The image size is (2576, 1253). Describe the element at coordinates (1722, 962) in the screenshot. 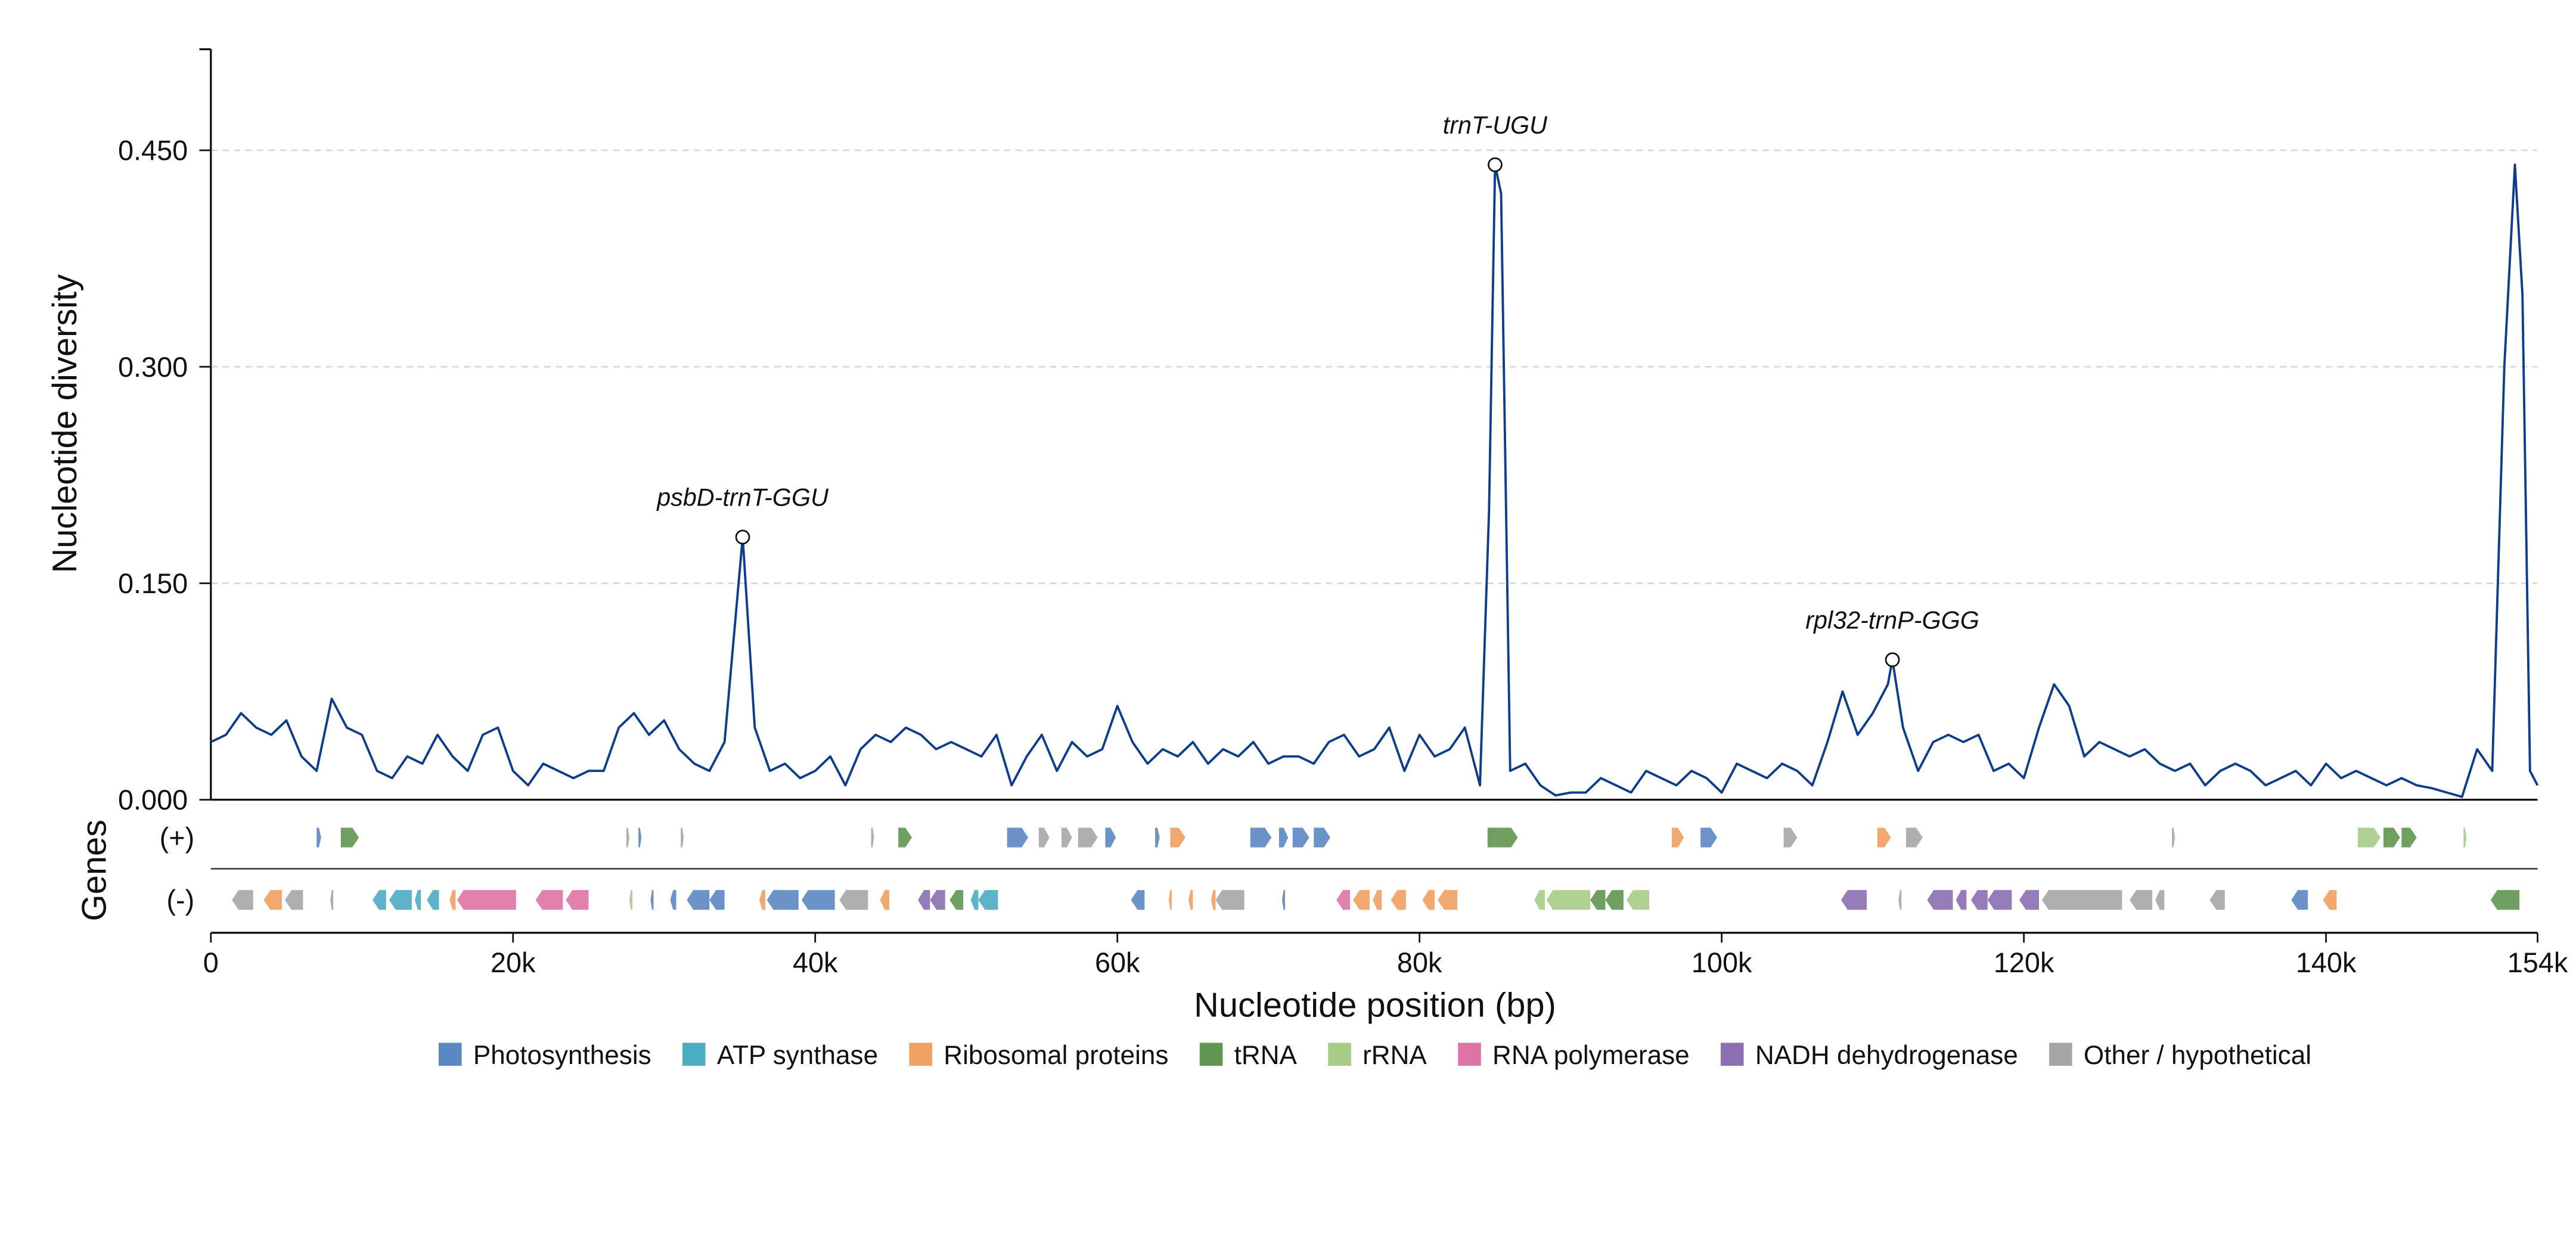

I see `x-tick-label: 100k` at that location.